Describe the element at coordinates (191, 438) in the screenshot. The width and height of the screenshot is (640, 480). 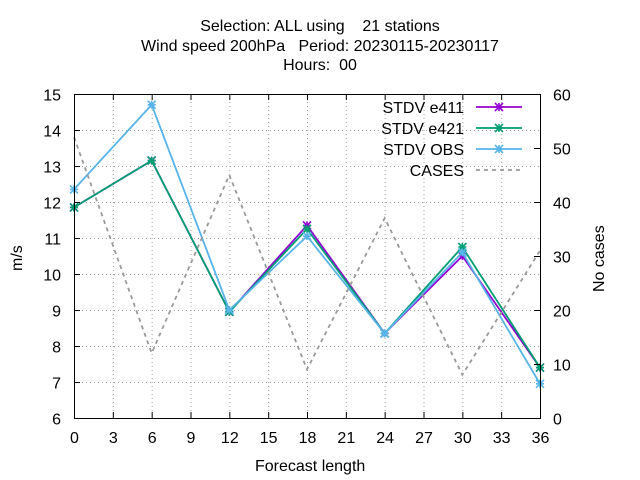
I see `x-tick-label: 9` at that location.